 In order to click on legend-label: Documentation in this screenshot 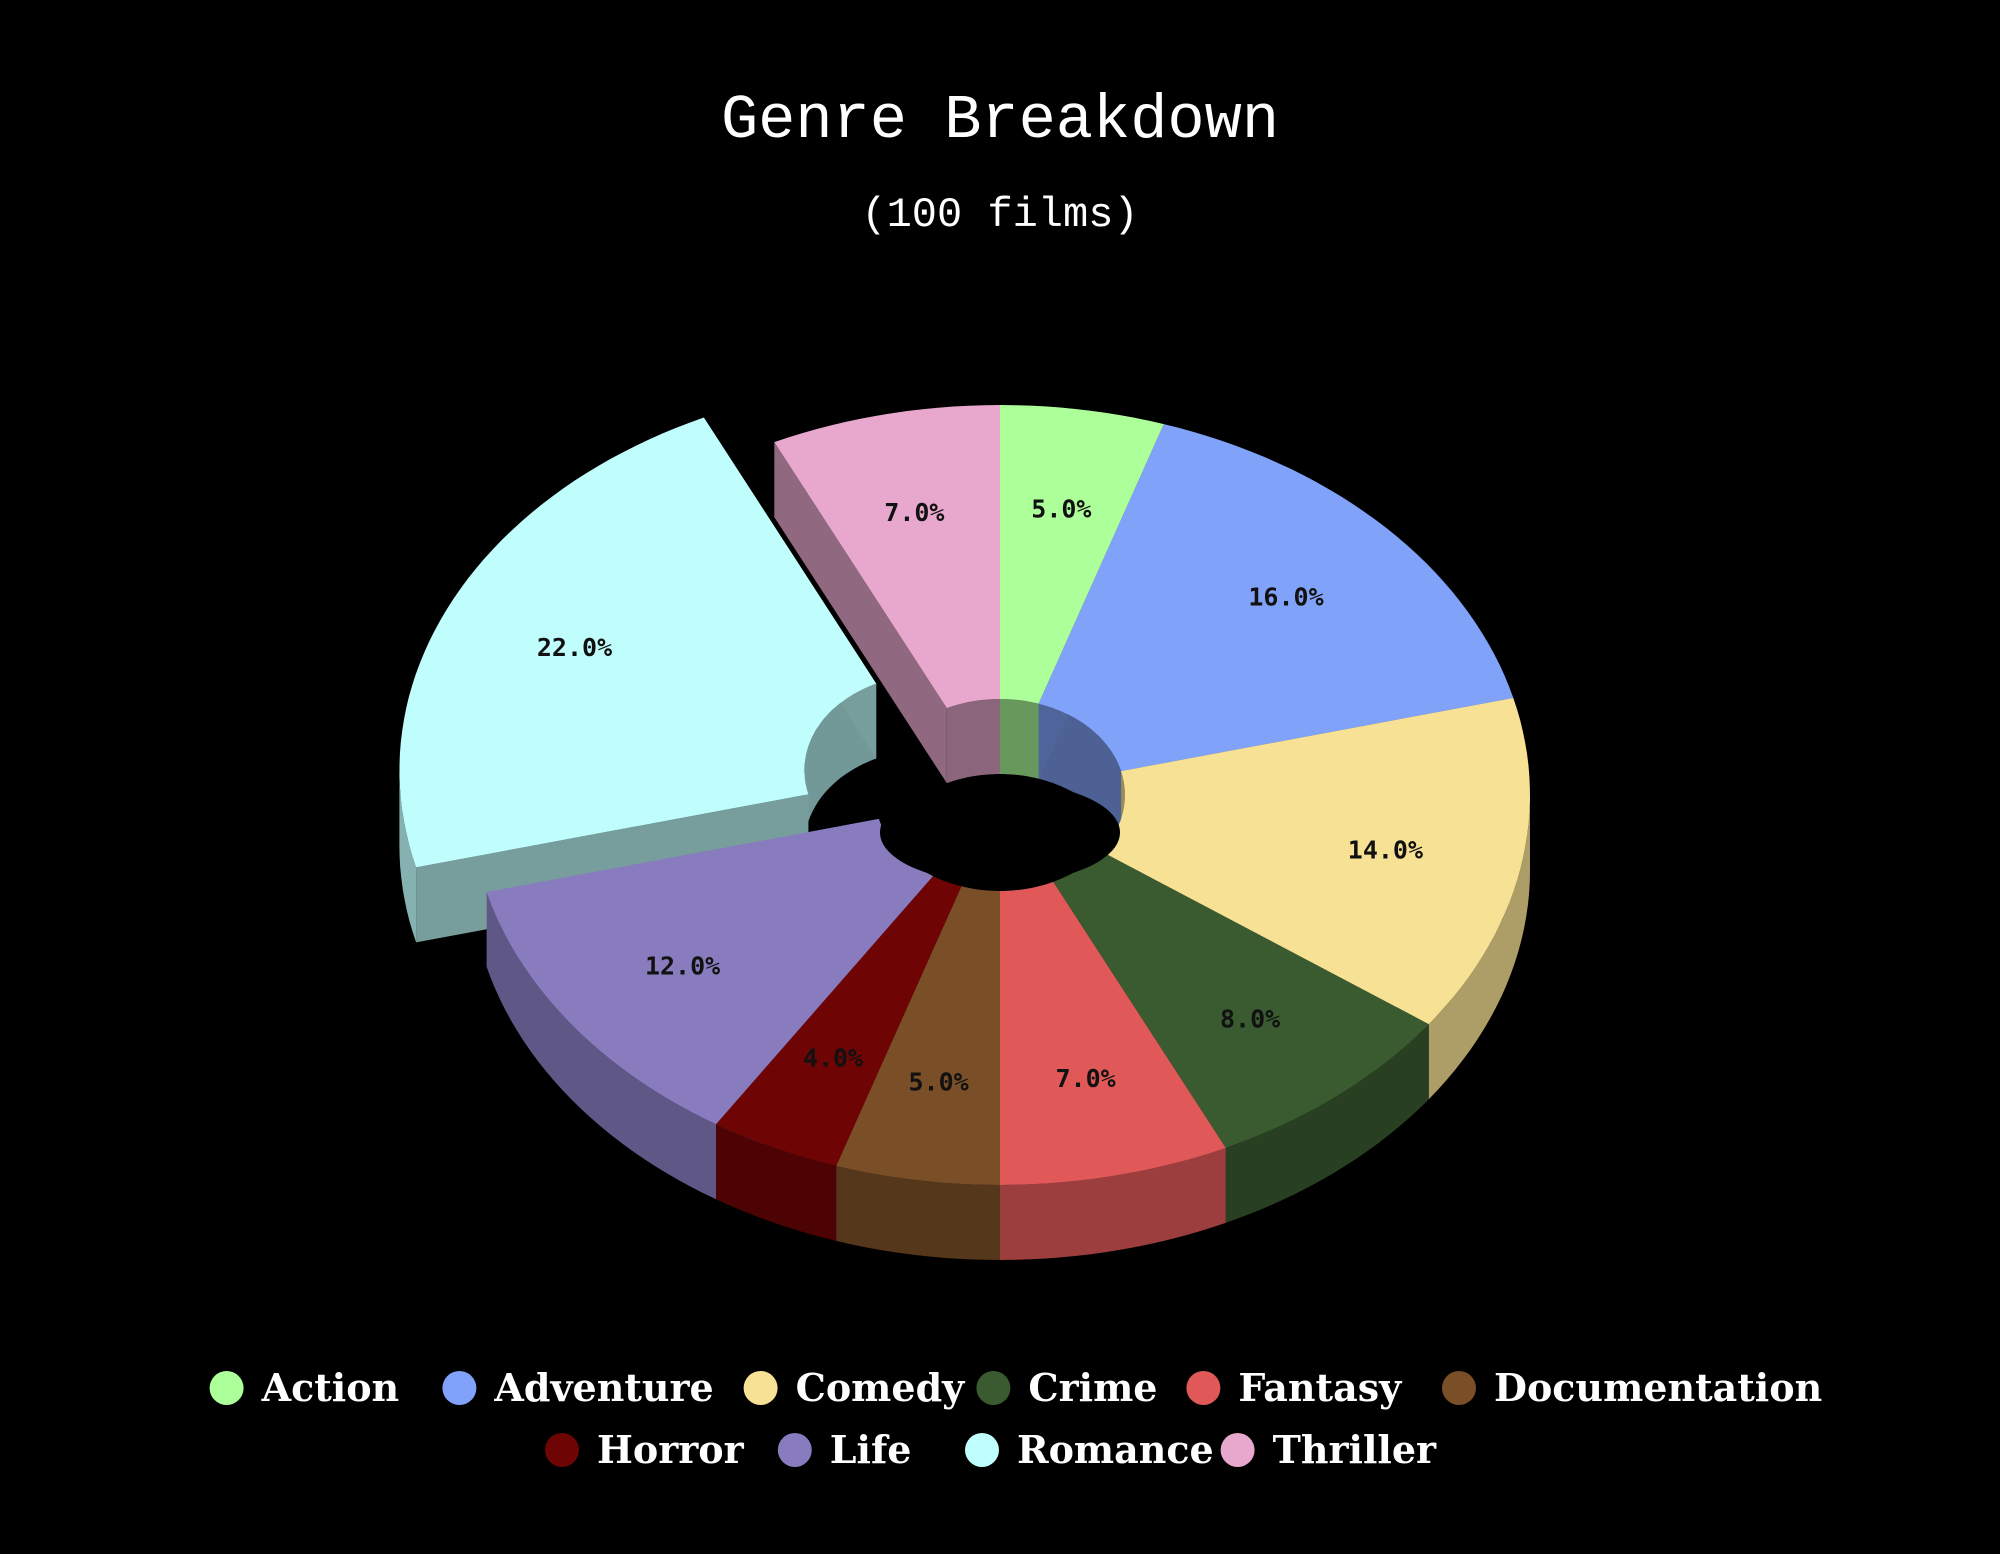, I will do `click(1658, 1387)`.